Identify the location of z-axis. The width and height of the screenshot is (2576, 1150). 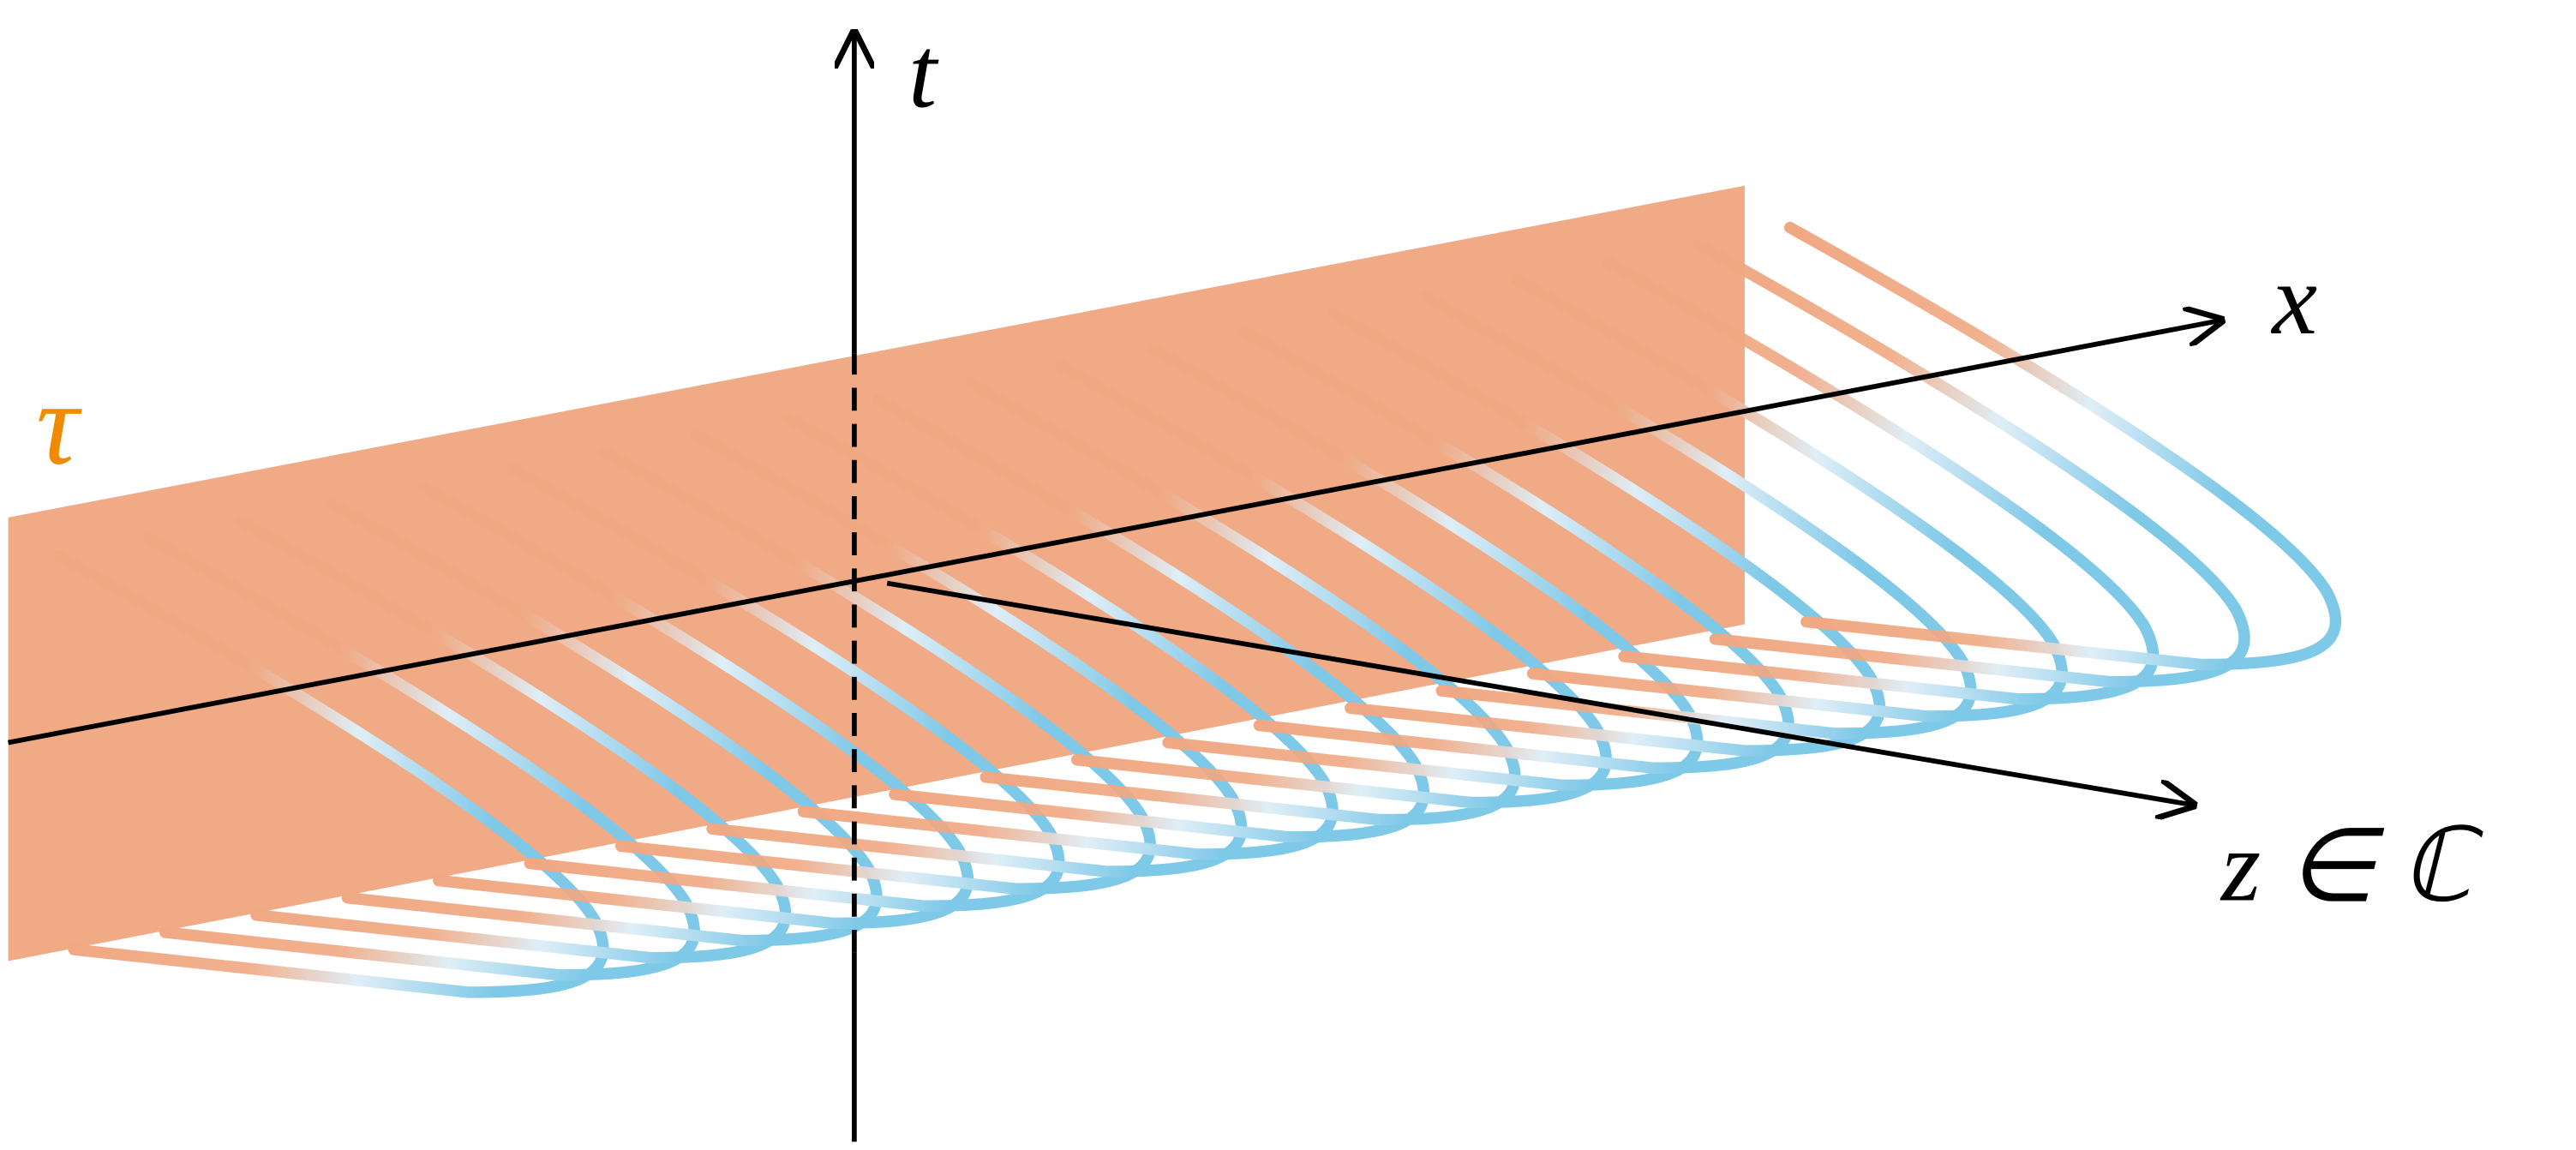
(1539, 693).